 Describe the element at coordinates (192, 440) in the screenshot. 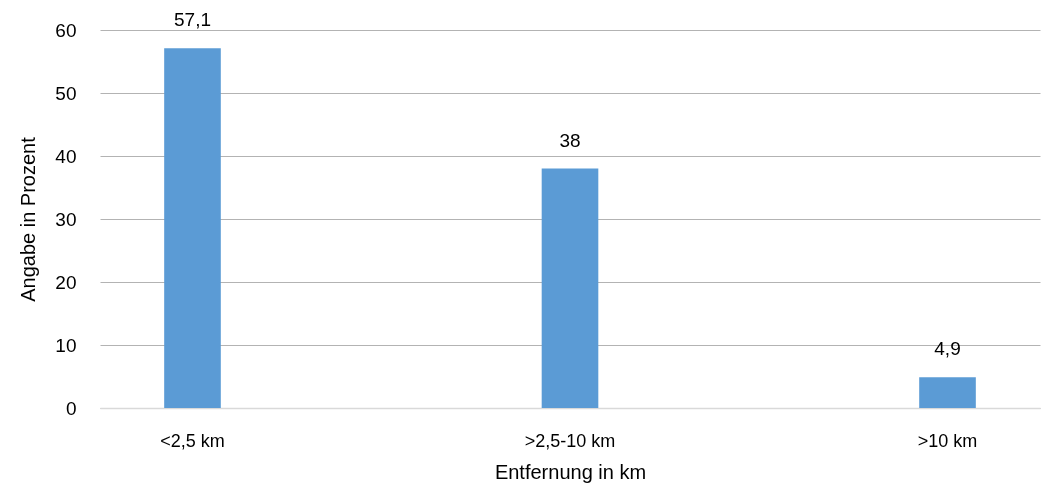

I see `x-tick-label: <2,5 km` at that location.